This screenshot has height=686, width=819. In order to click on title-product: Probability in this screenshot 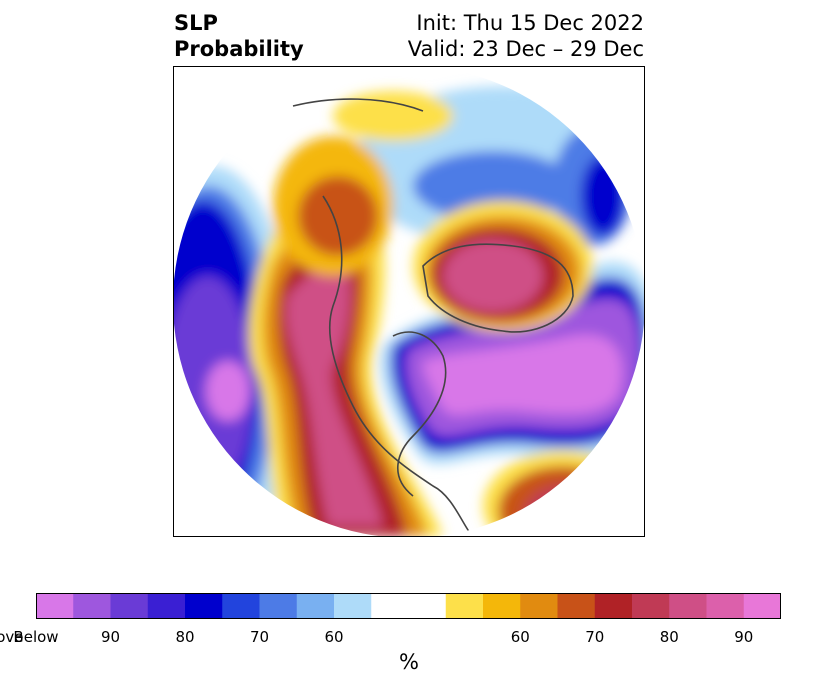, I will do `click(239, 49)`.